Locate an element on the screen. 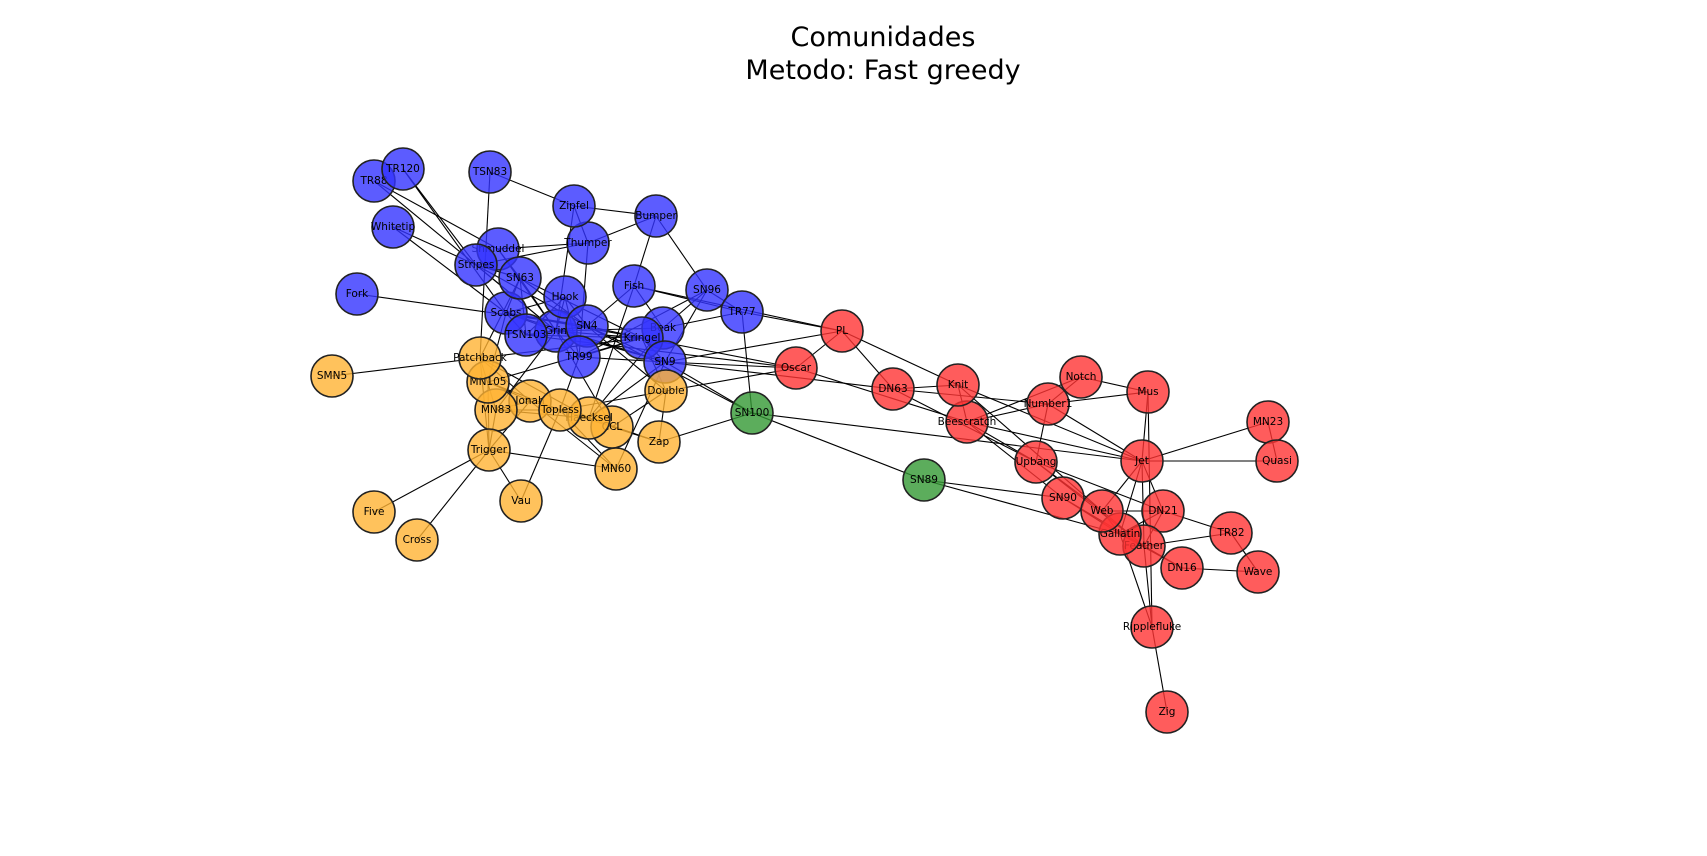 The height and width of the screenshot is (856, 1707). node-label-pl: PL is located at coordinates (842, 331).